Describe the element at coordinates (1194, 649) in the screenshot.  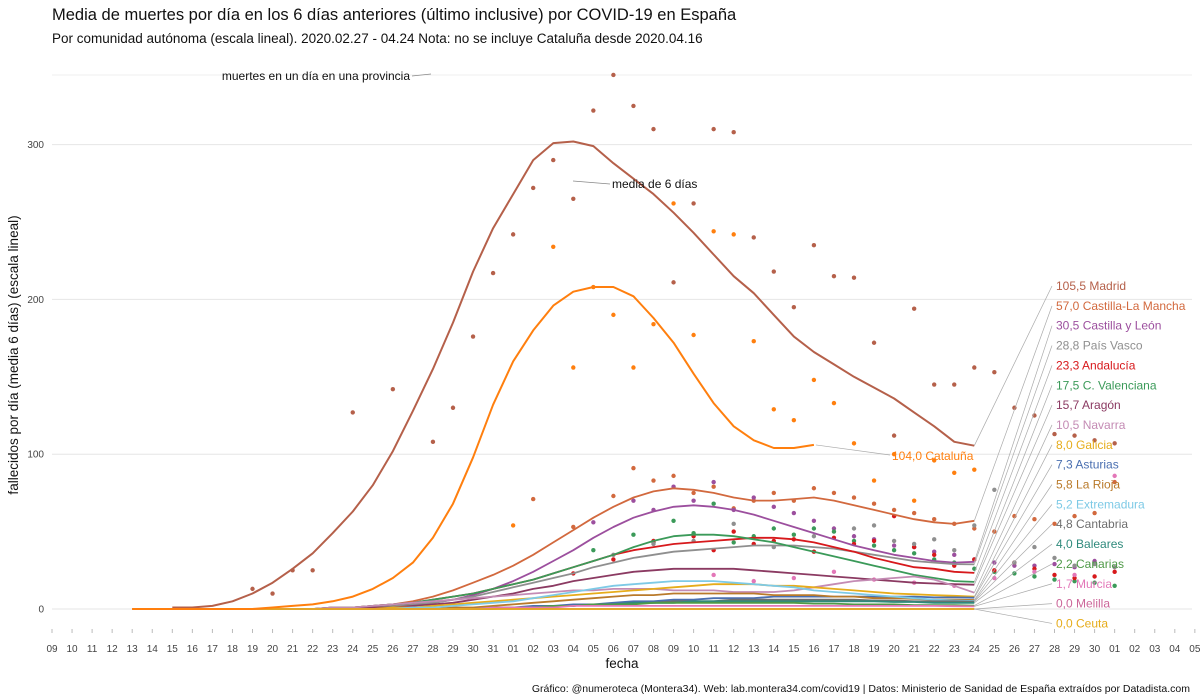
I see `x-tick-label: 05` at that location.